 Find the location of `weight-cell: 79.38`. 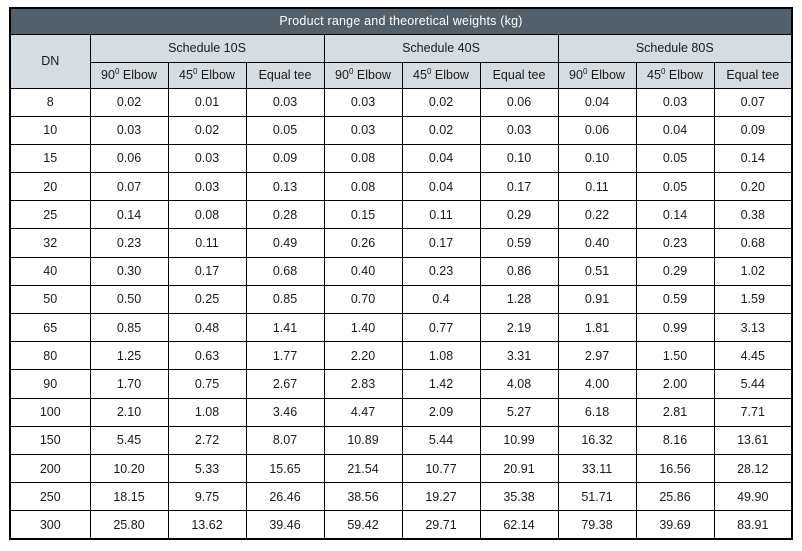

weight-cell: 79.38 is located at coordinates (597, 525).